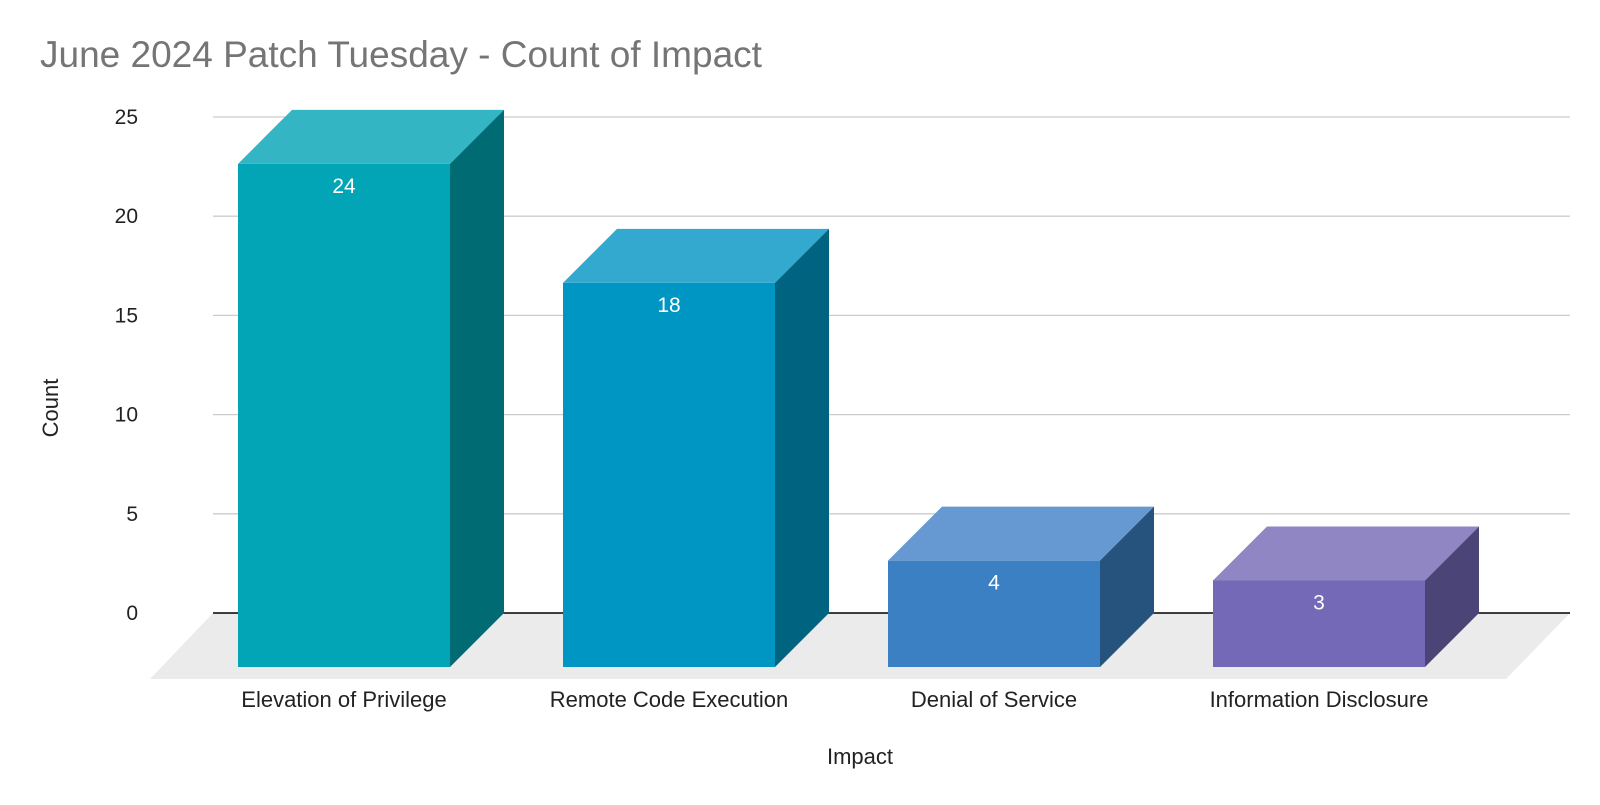  Describe the element at coordinates (126, 415) in the screenshot. I see `y-tick-label: 10` at that location.